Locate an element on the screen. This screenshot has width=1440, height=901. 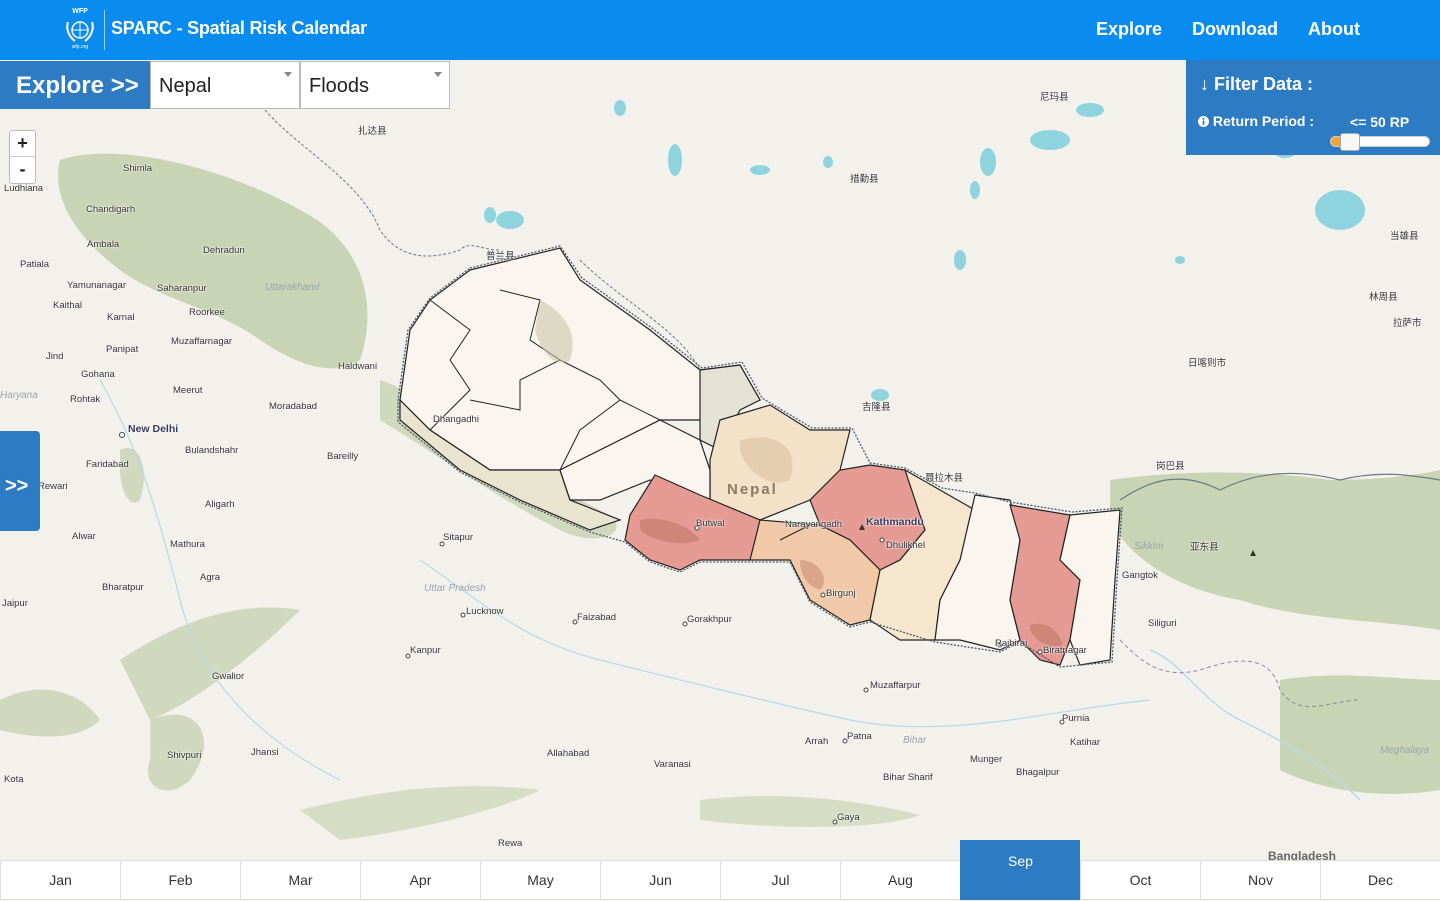
nav-explore-link: Explore is located at coordinates (1129, 29).